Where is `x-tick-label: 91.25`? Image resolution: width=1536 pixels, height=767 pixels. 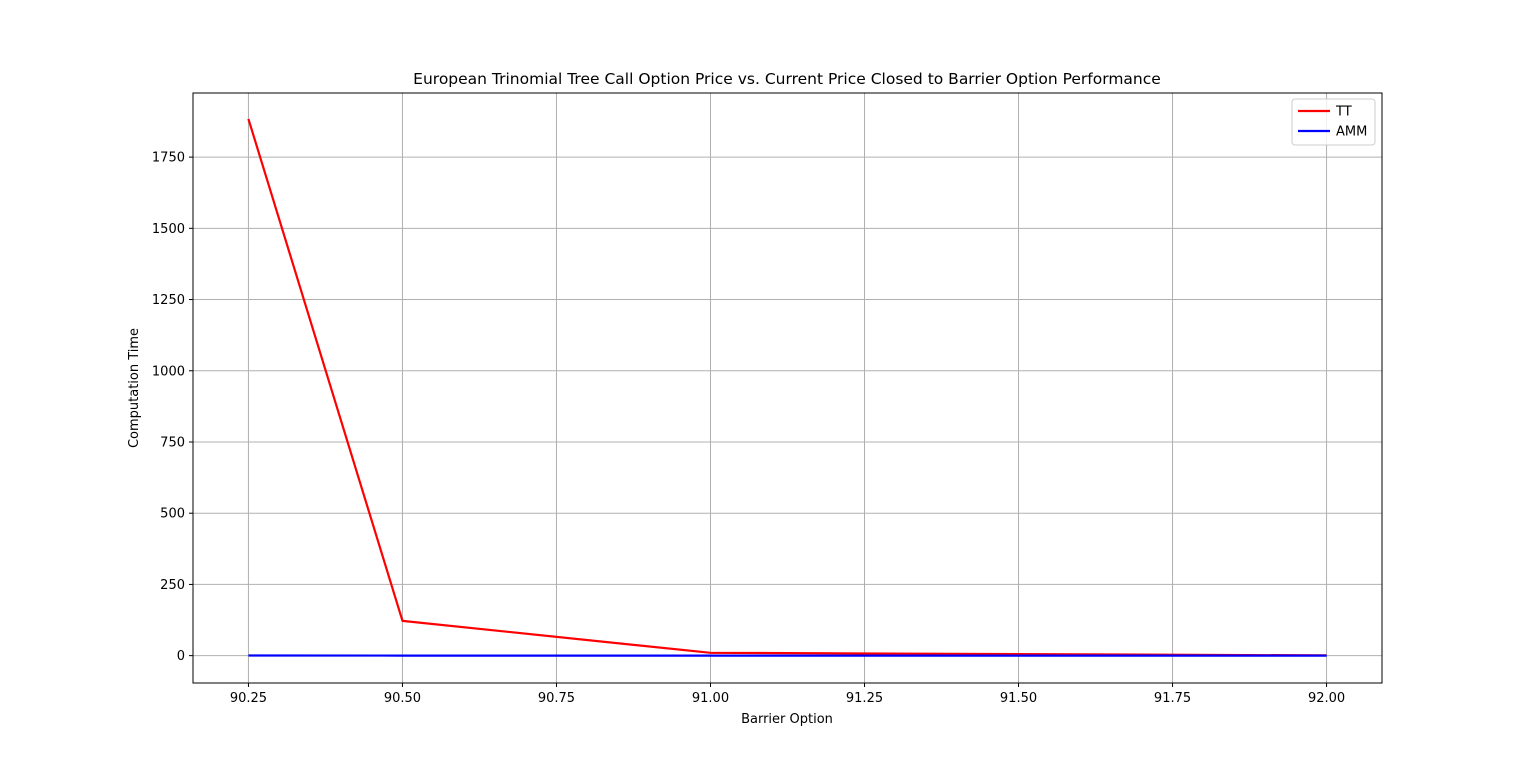
x-tick-label: 91.25 is located at coordinates (864, 698).